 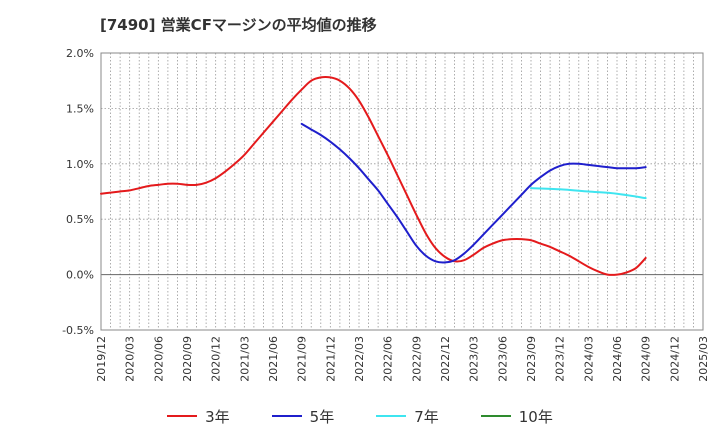 I want to click on x-tick-label: 2021/12, so click(x=330, y=359).